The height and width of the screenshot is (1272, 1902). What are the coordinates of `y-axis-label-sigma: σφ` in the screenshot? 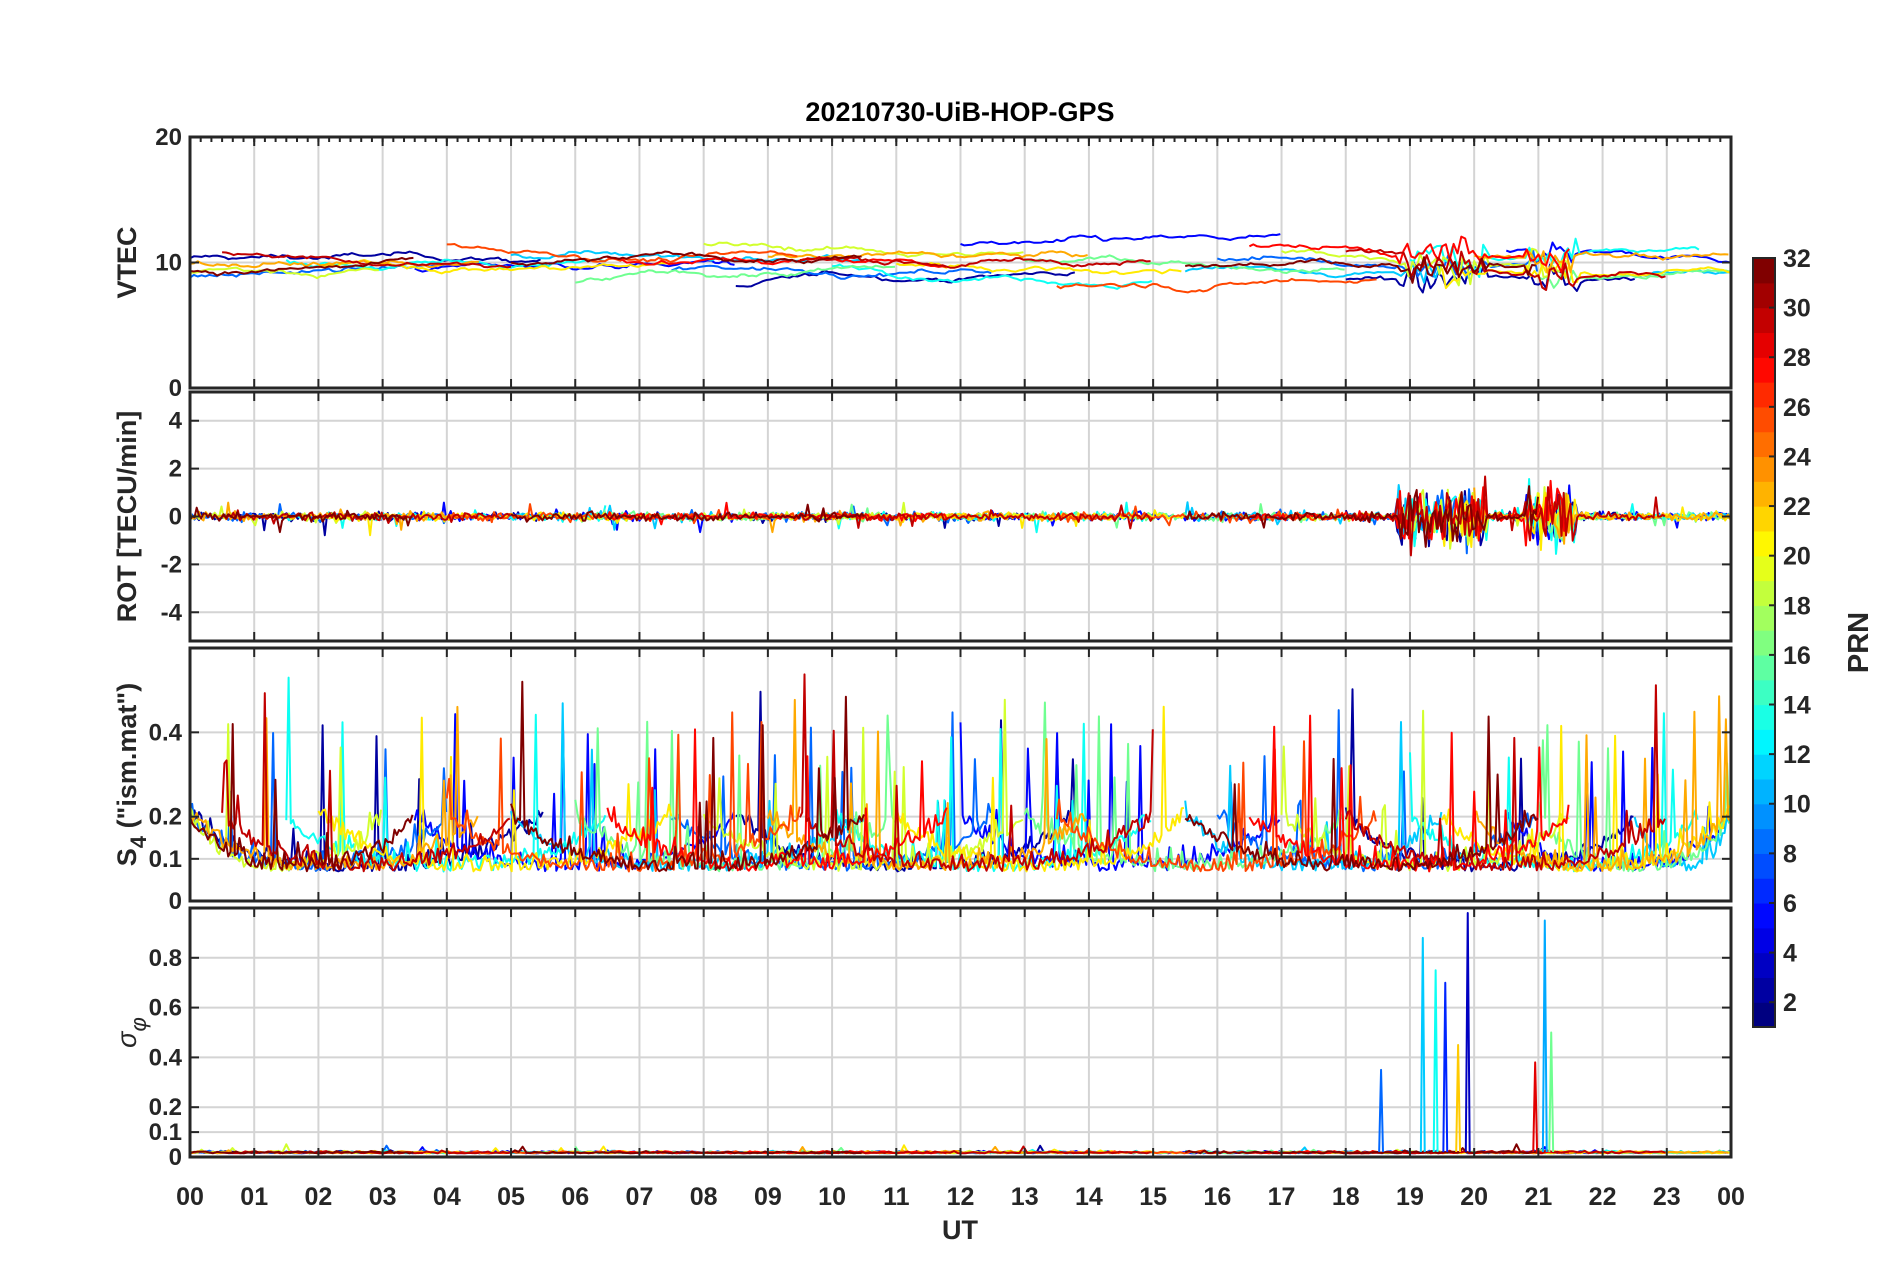 It's located at (131, 1032).